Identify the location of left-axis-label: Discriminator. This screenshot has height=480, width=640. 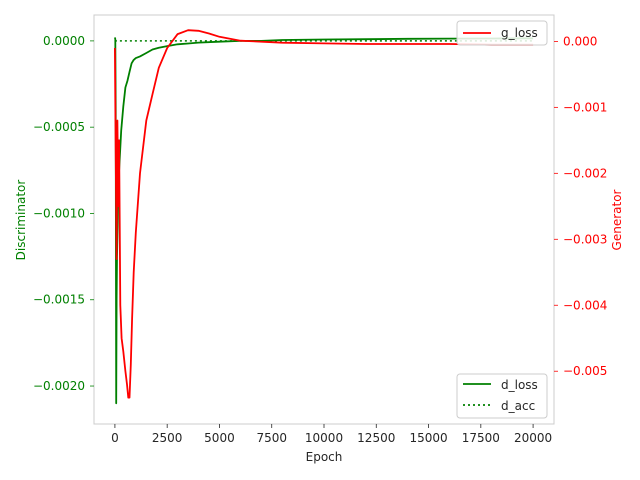
(21, 220).